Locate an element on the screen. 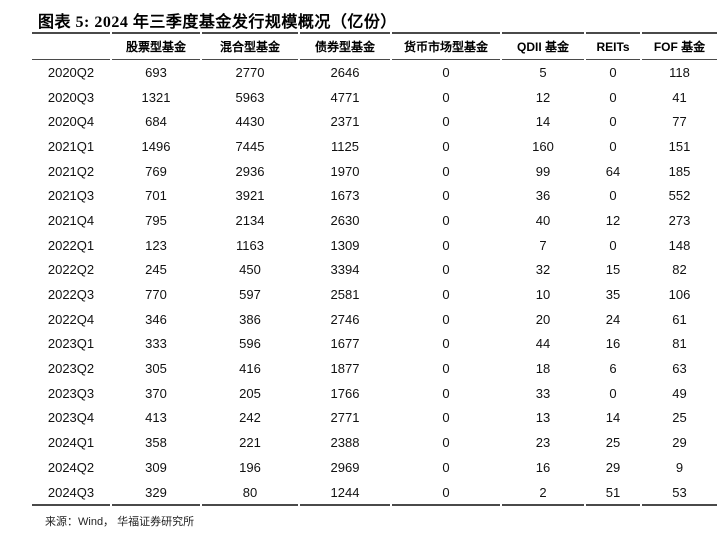 This screenshot has width=721, height=536. value-cell: 61 is located at coordinates (679, 319).